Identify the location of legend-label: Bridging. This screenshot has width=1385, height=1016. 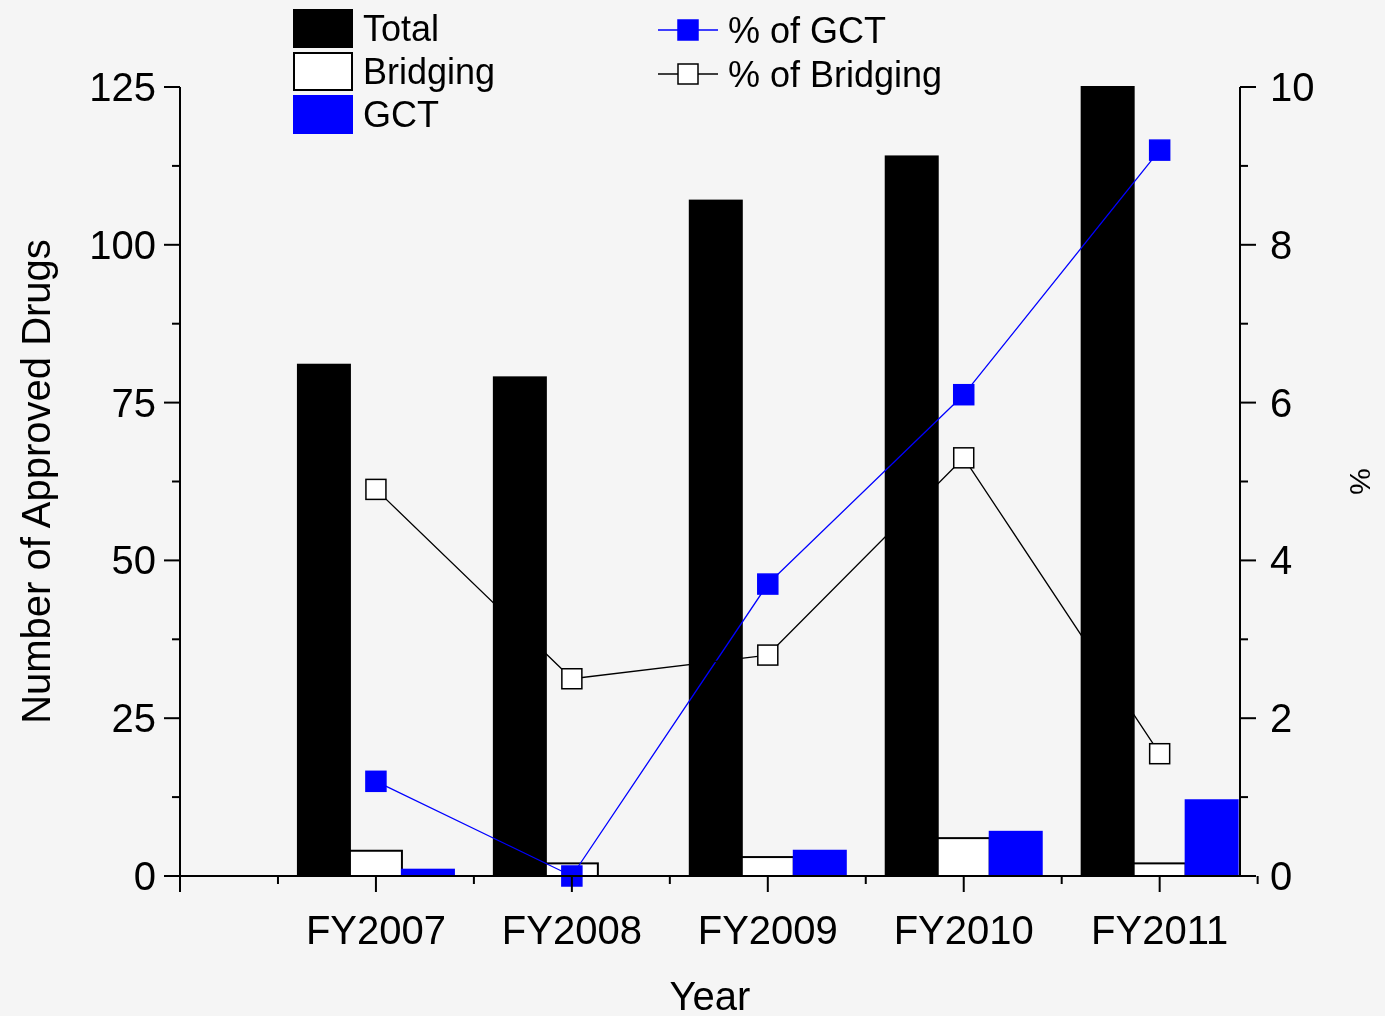
(429, 71).